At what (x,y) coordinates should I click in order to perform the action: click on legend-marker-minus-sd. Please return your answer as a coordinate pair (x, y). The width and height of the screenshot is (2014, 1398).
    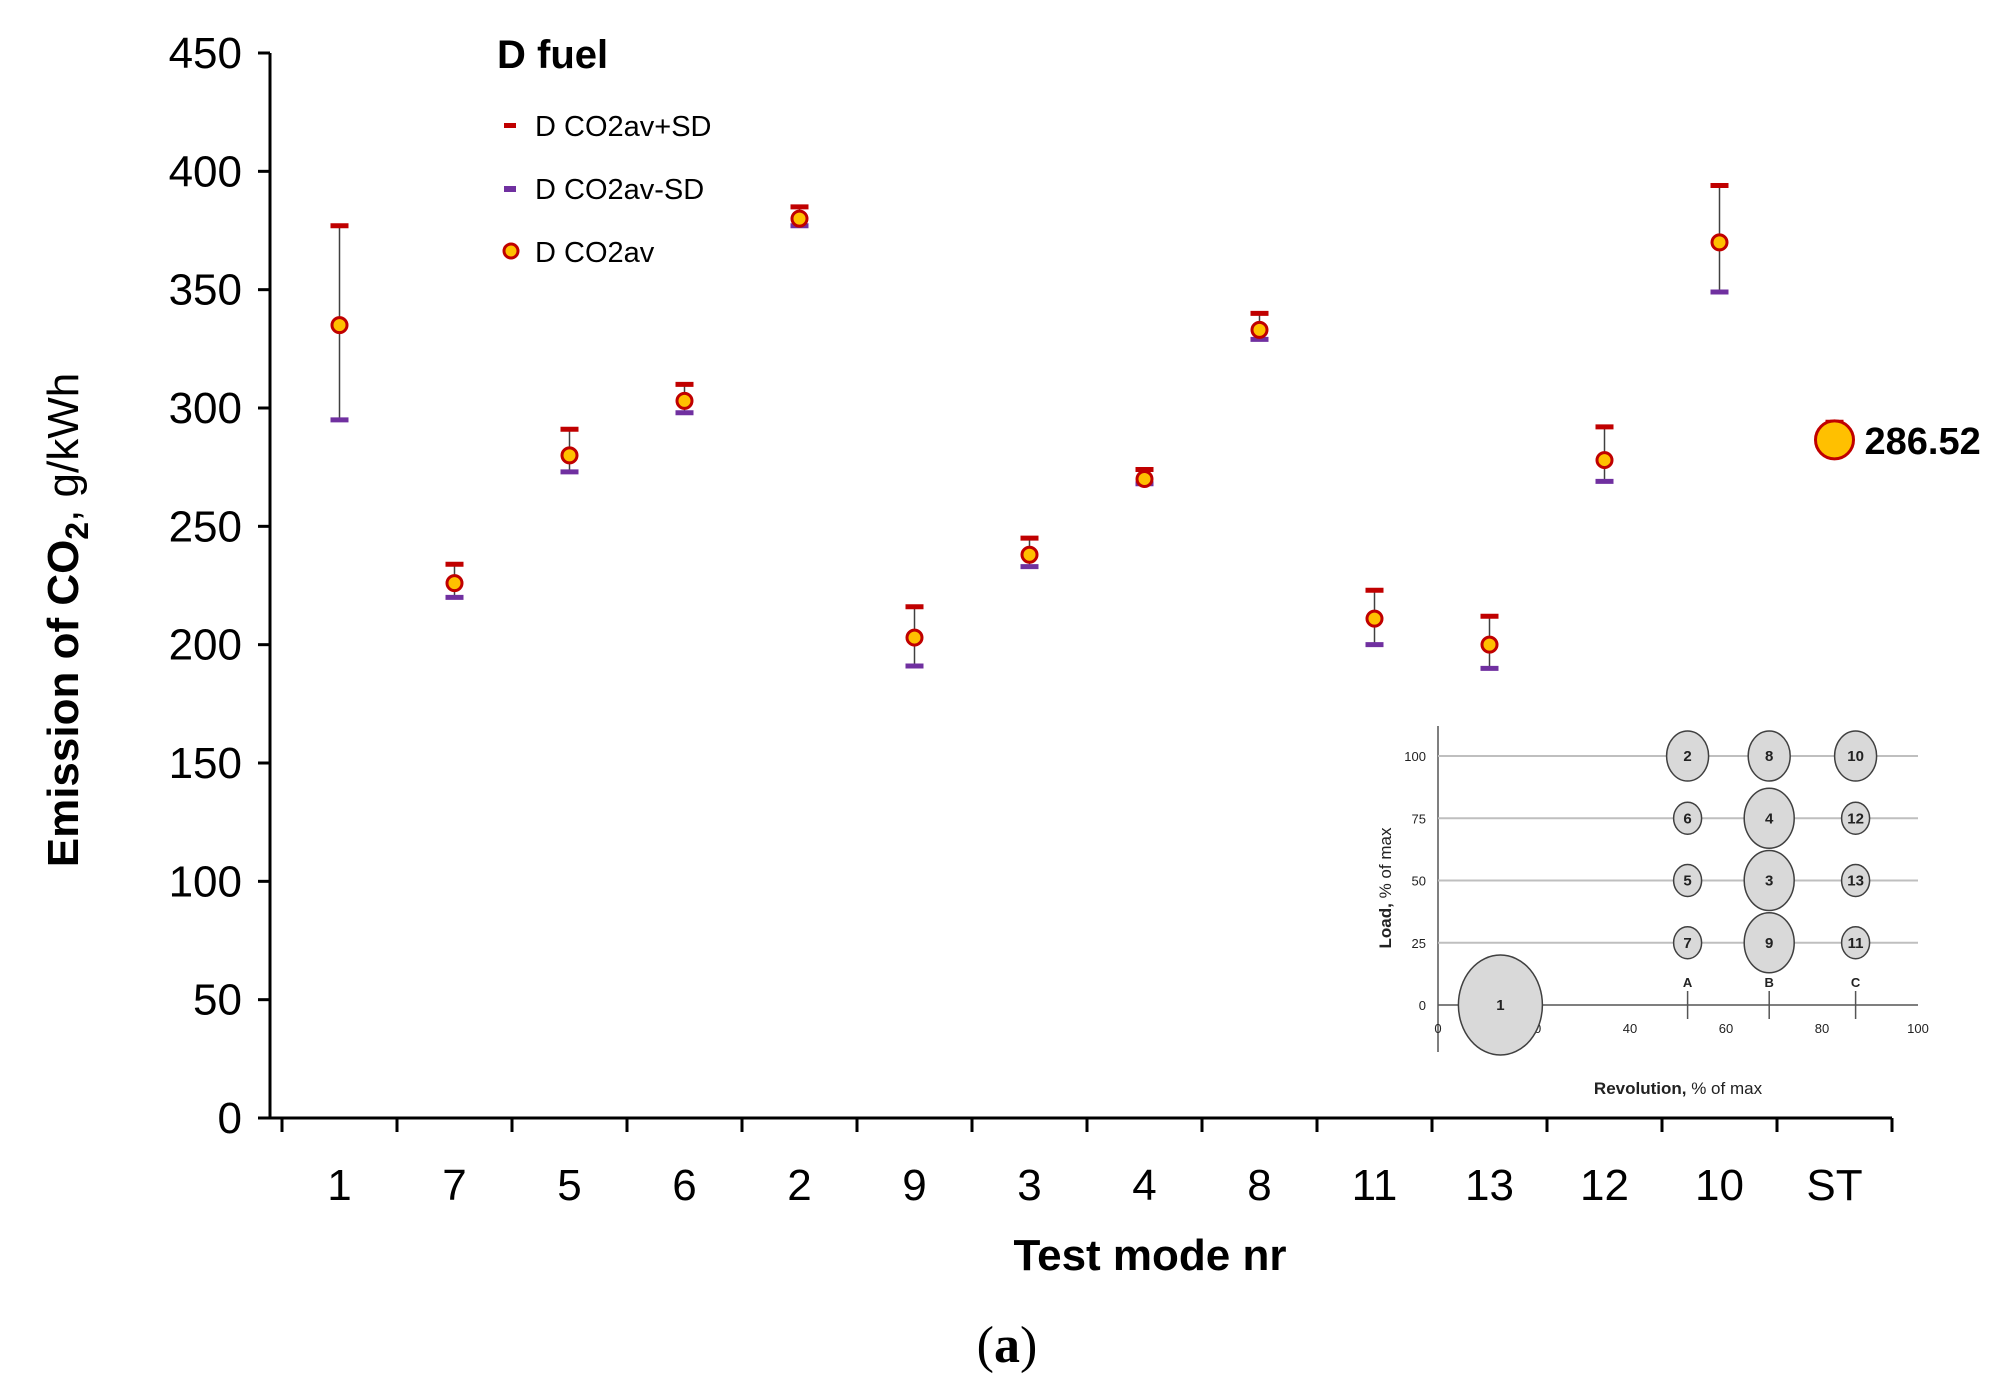
    Looking at the image, I should click on (510, 189).